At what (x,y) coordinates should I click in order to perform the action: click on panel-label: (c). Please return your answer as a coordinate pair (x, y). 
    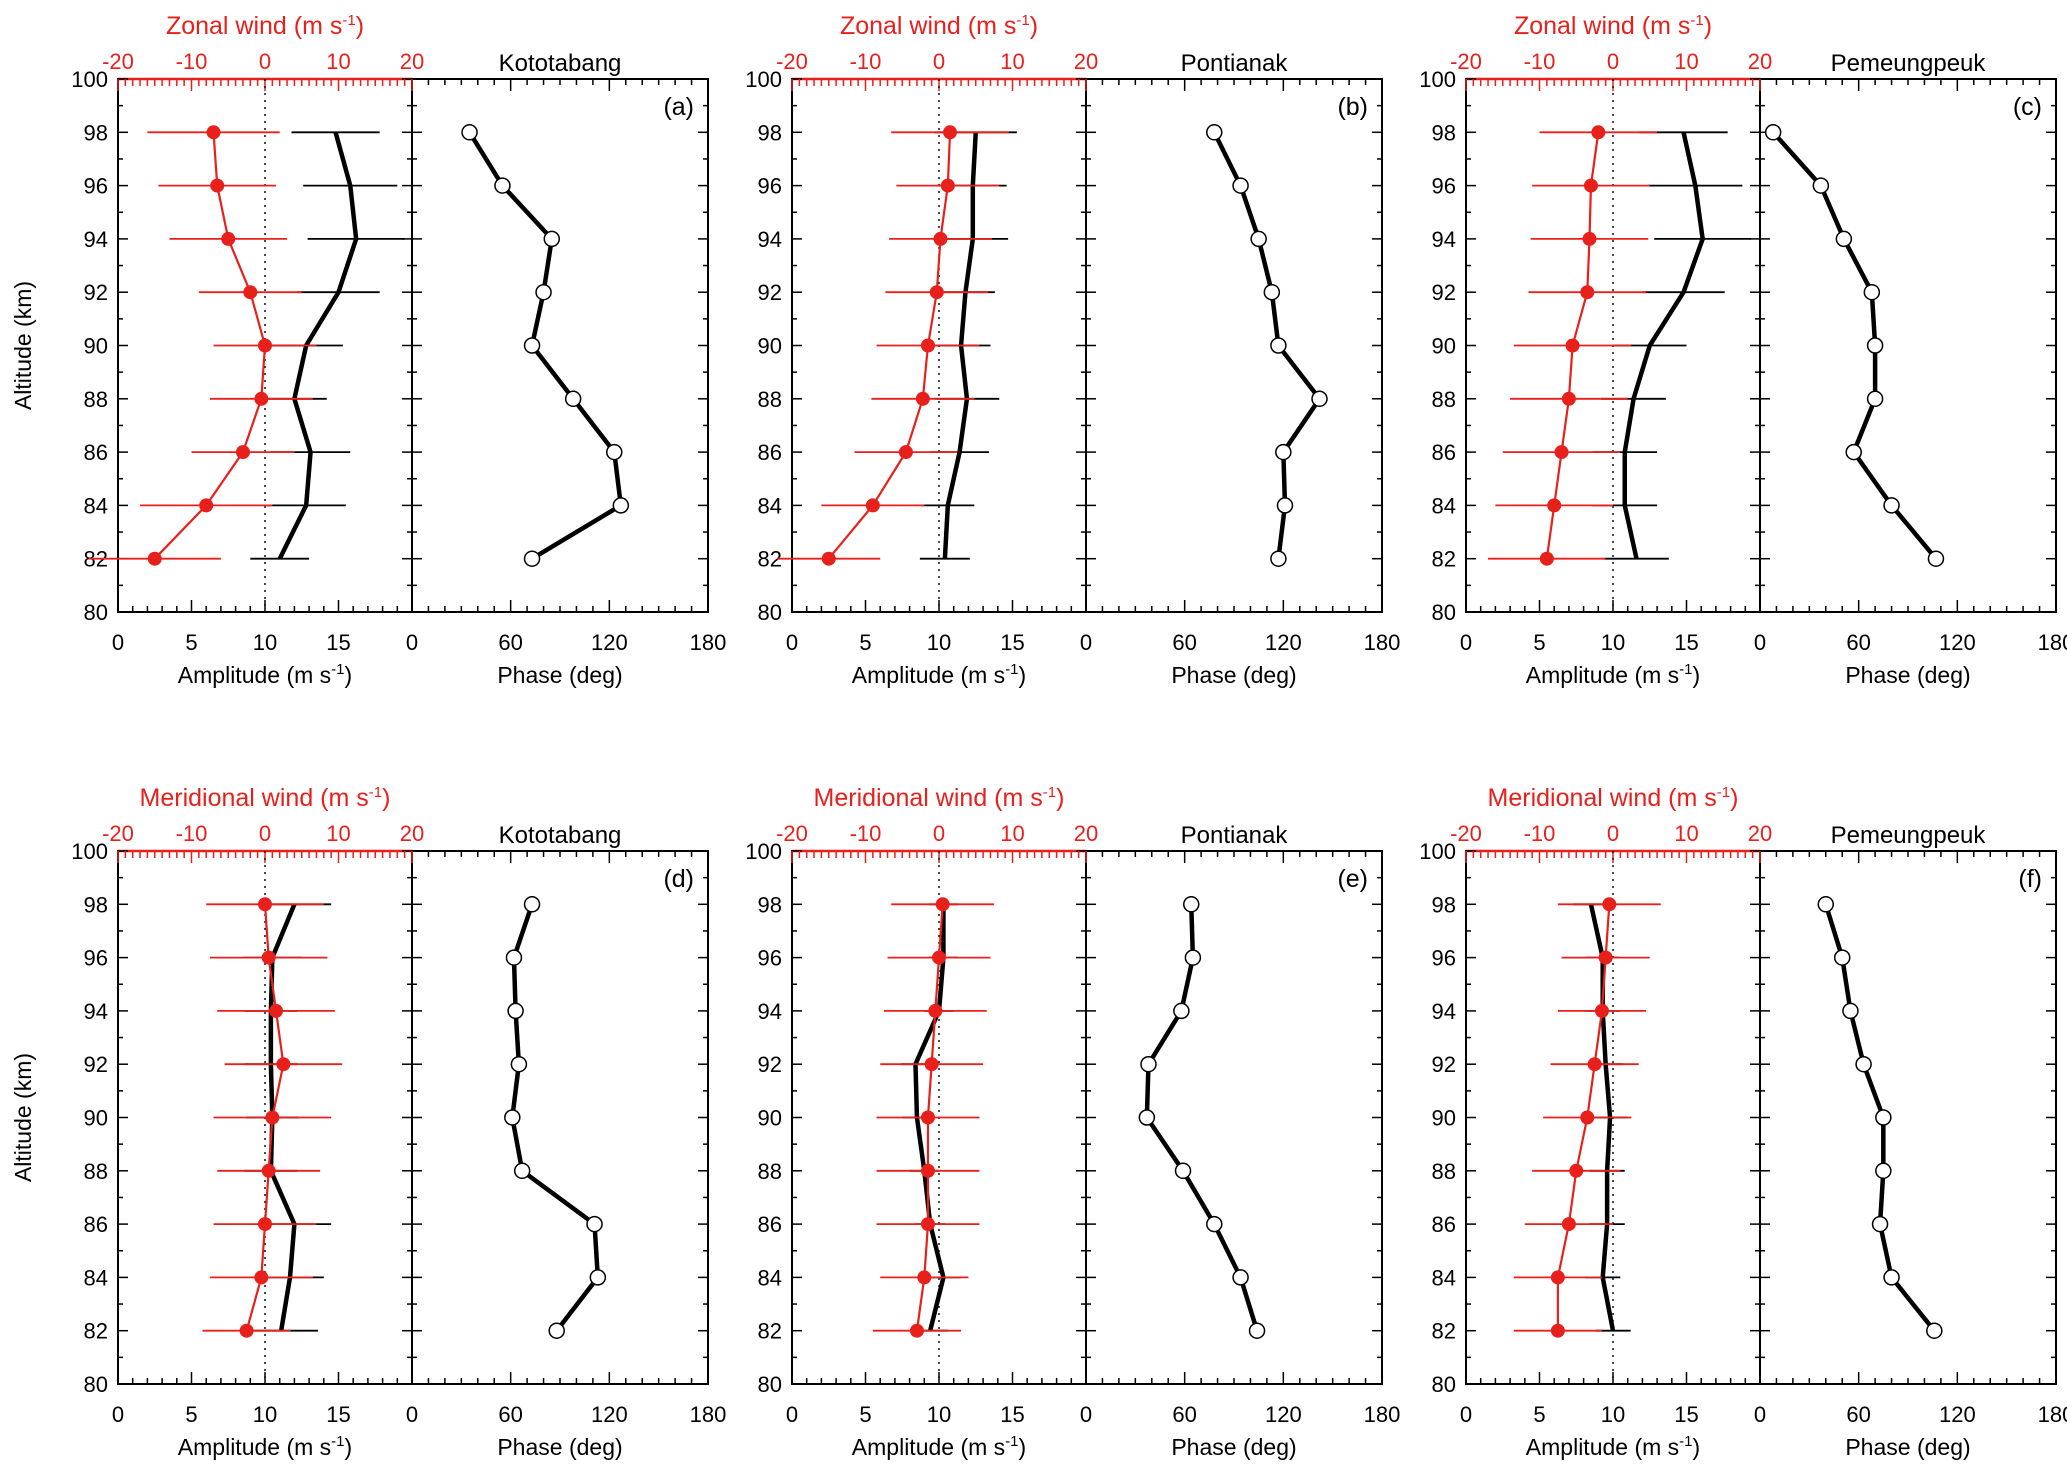
    Looking at the image, I should click on (2027, 107).